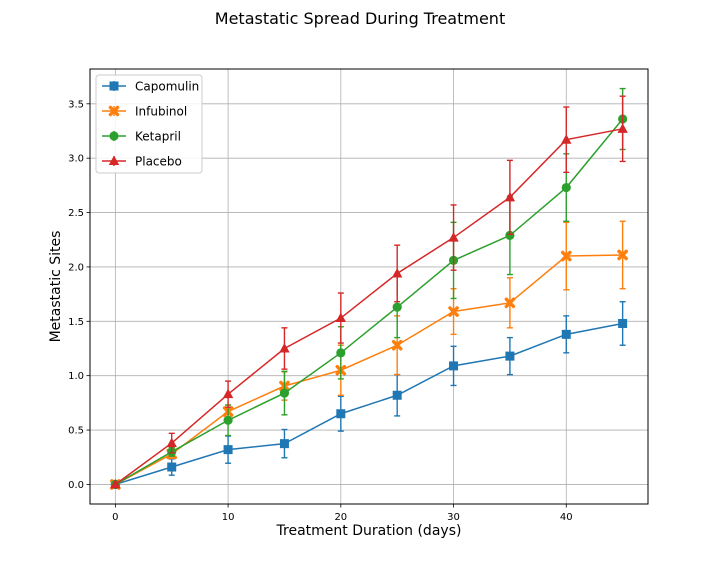 This screenshot has width=720, height=576. What do you see at coordinates (76, 431) in the screenshot?
I see `y-tick-label: 0.5` at bounding box center [76, 431].